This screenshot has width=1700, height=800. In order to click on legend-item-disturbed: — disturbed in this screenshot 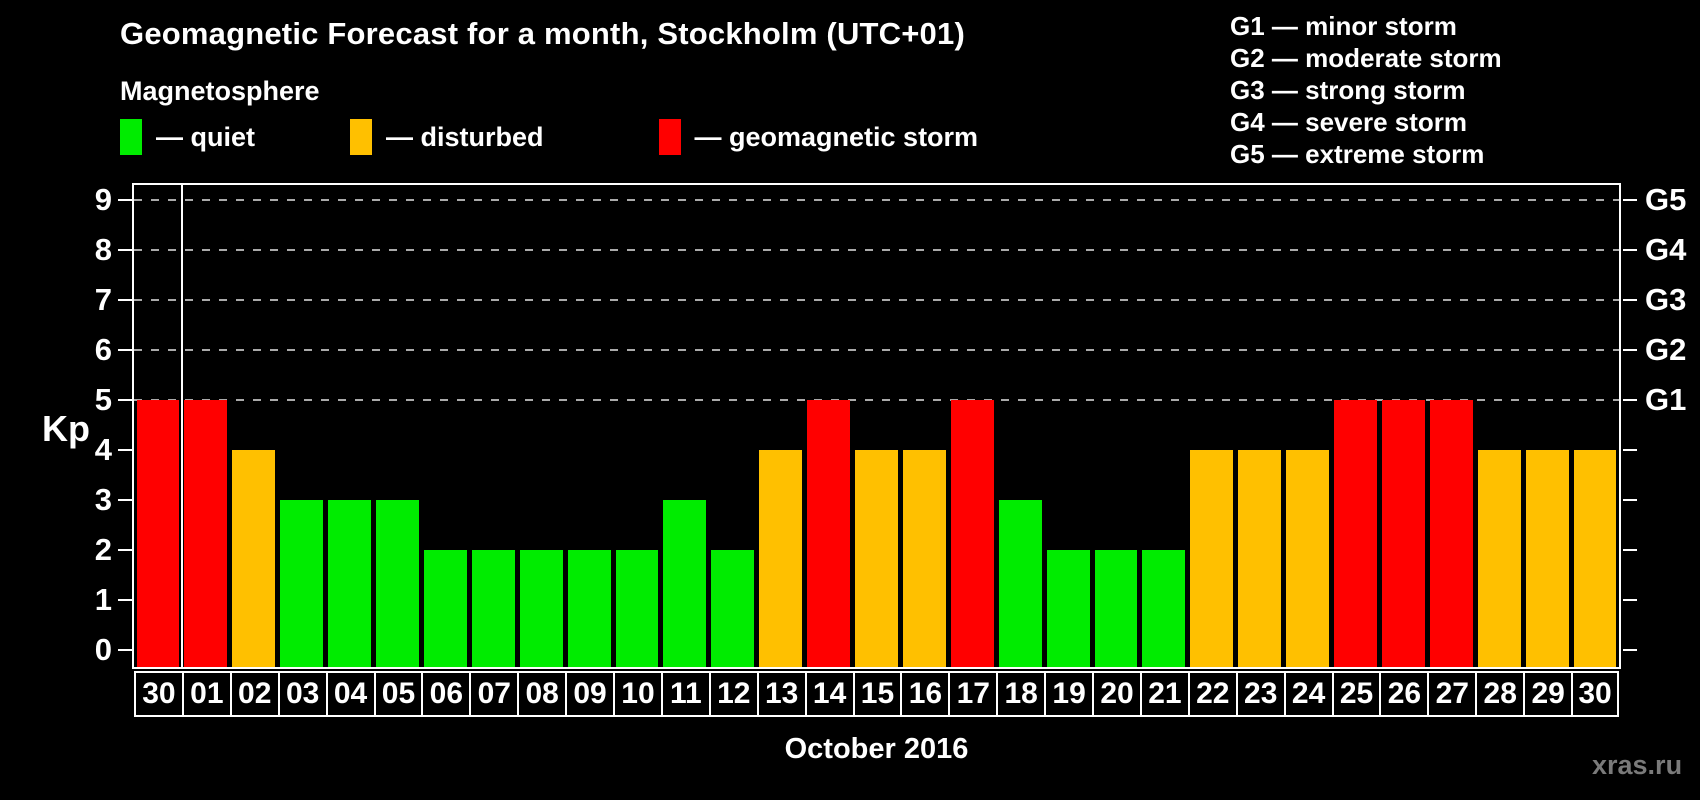, I will do `click(447, 137)`.